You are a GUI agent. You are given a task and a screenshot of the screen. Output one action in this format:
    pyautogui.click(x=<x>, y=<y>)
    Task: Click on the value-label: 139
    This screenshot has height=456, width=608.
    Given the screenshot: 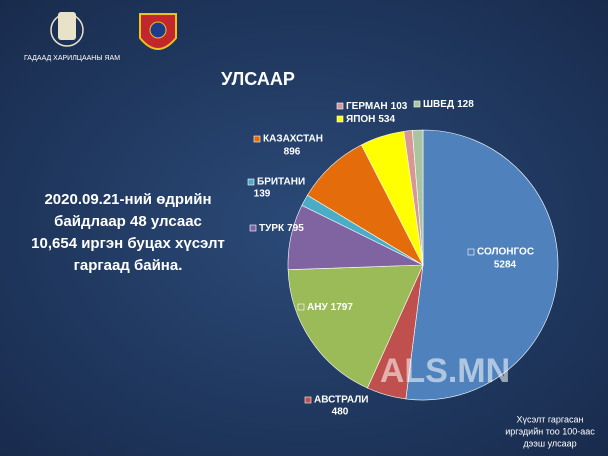 What is the action you would take?
    pyautogui.click(x=262, y=194)
    